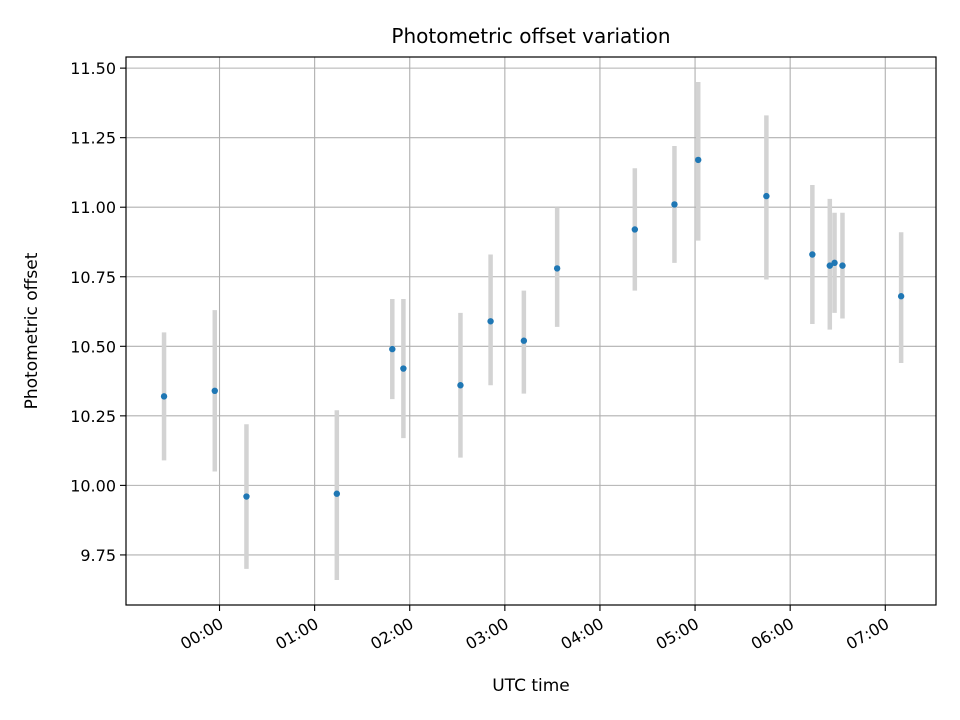  I want to click on y-axis-label: Photometric offset, so click(32, 330).